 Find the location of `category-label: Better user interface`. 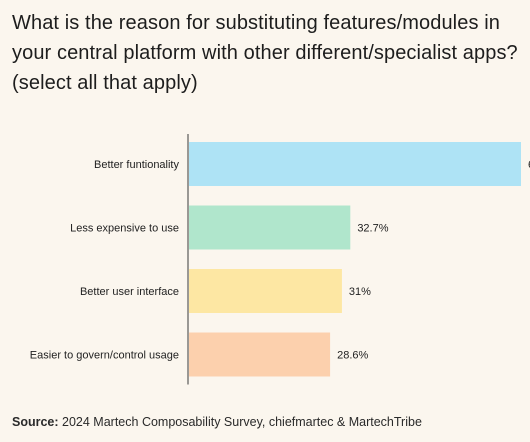

category-label: Better user interface is located at coordinates (129, 292).